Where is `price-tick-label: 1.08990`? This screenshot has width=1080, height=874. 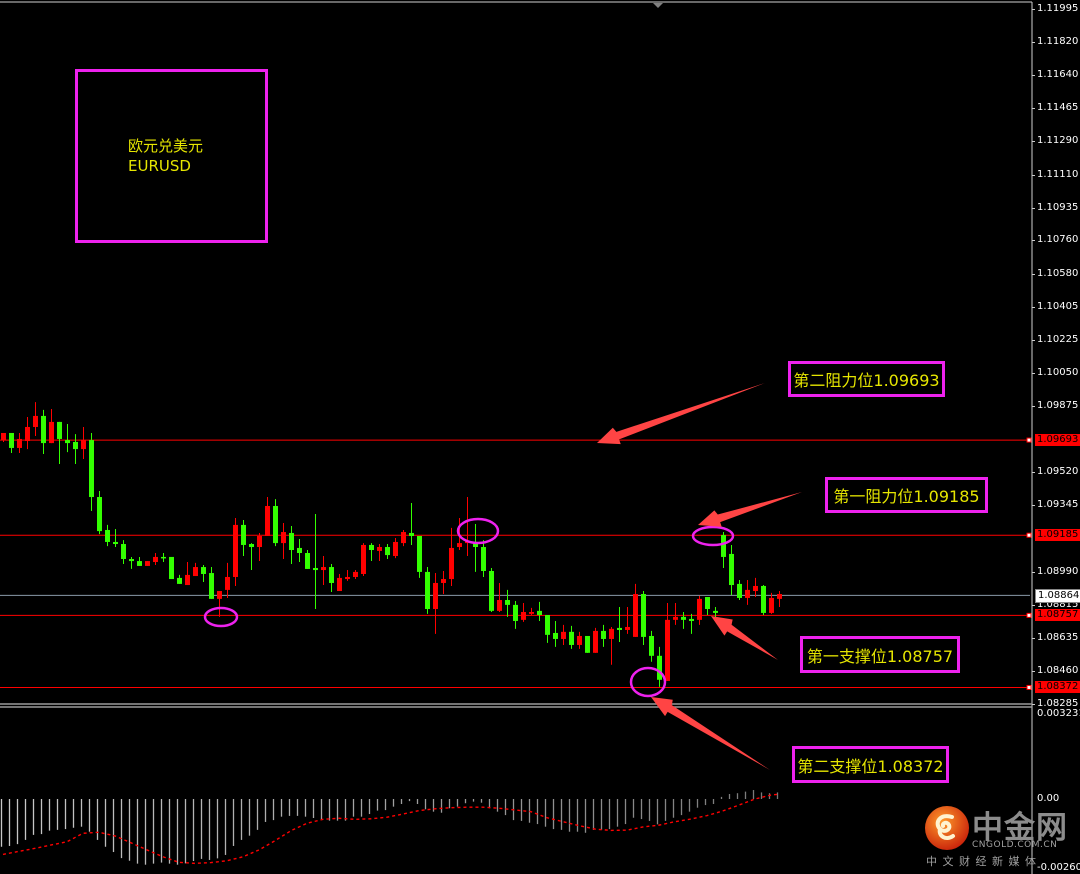 price-tick-label: 1.08990 is located at coordinates (1058, 571).